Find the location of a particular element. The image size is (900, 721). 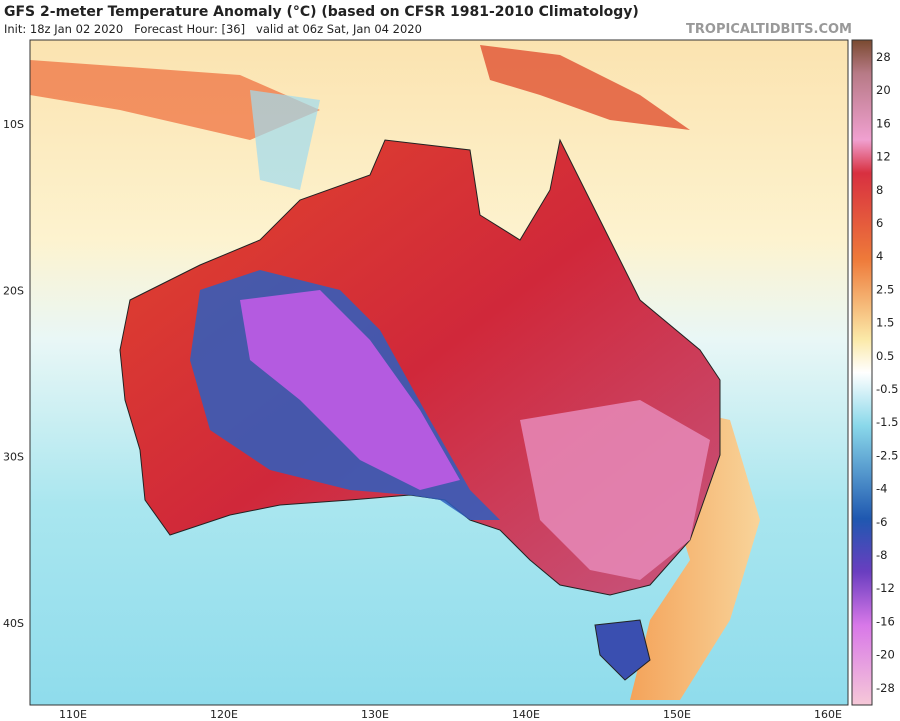

watermark: TROPICALTIDBITS.COM is located at coordinates (769, 29).